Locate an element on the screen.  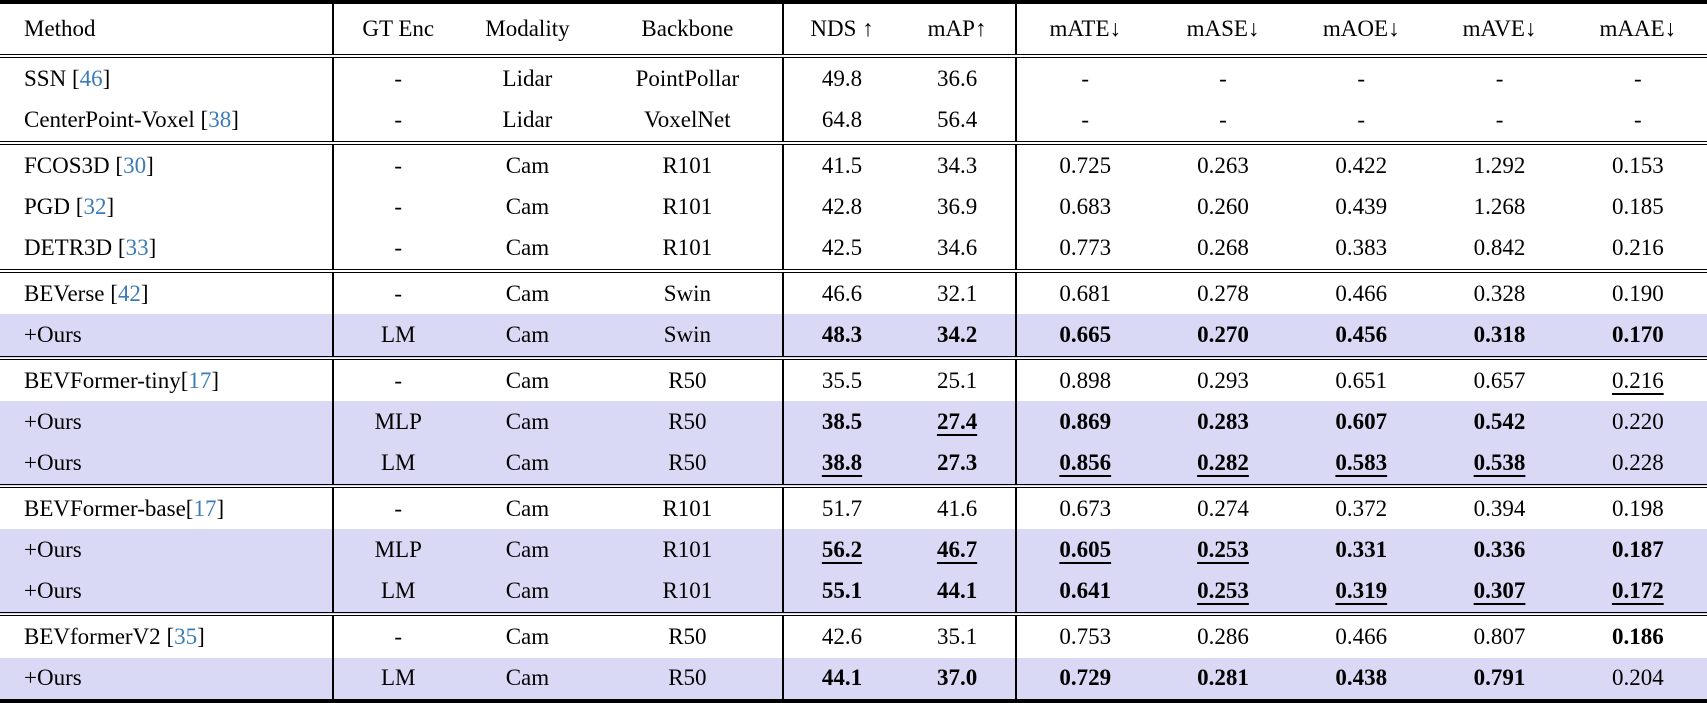
column-header-nds: NDS ↑ is located at coordinates (841, 29).